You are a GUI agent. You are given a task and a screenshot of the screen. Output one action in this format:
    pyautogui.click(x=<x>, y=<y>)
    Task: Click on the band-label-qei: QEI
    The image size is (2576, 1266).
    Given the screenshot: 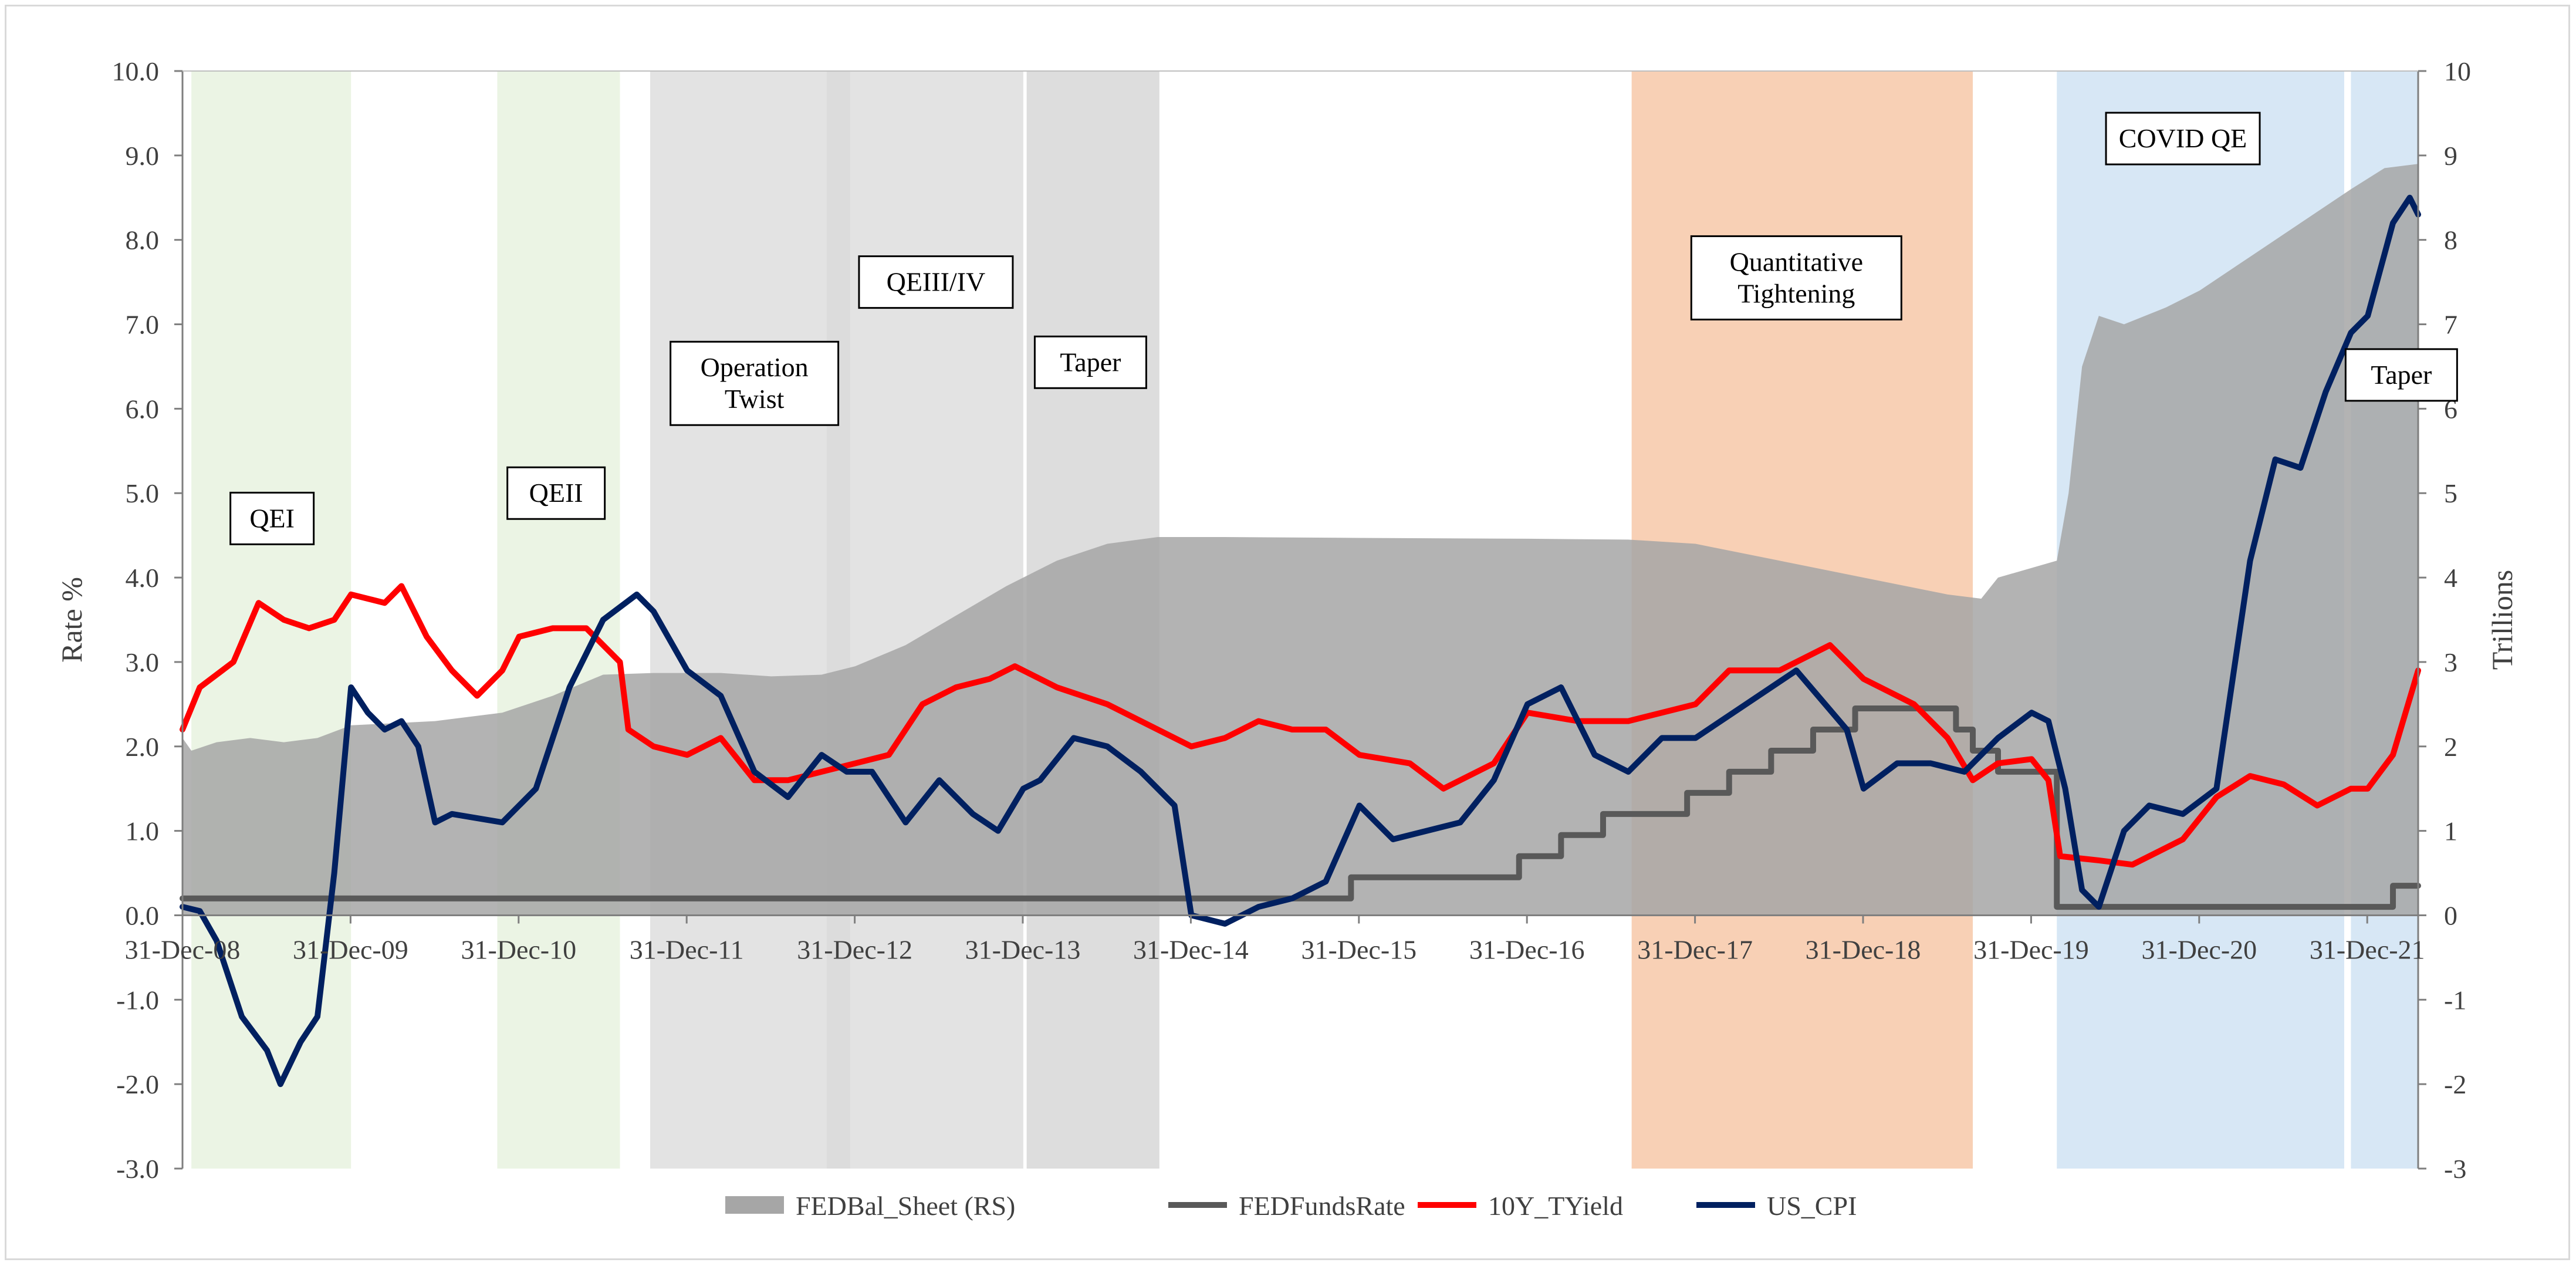 What is the action you would take?
    pyautogui.click(x=272, y=518)
    